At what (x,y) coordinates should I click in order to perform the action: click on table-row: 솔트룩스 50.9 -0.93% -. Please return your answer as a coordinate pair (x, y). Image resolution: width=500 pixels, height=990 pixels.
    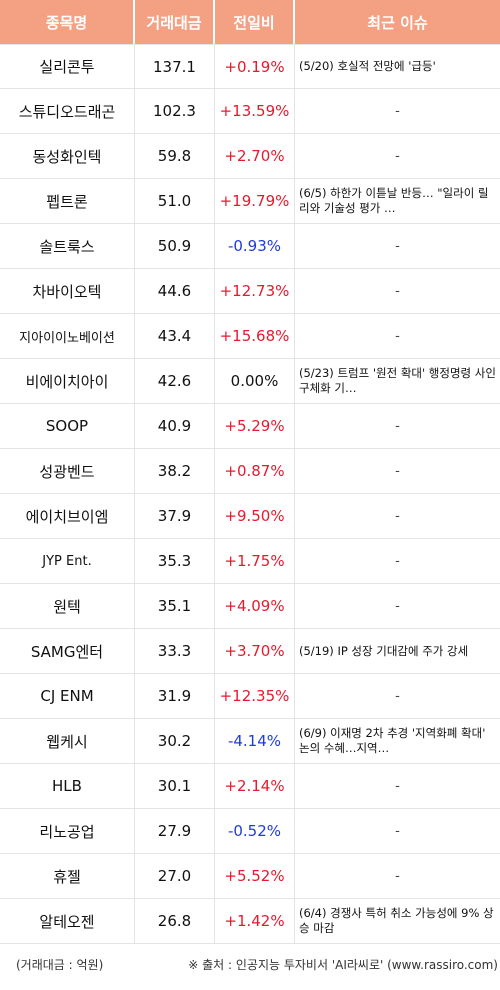
    Looking at the image, I should click on (250, 246).